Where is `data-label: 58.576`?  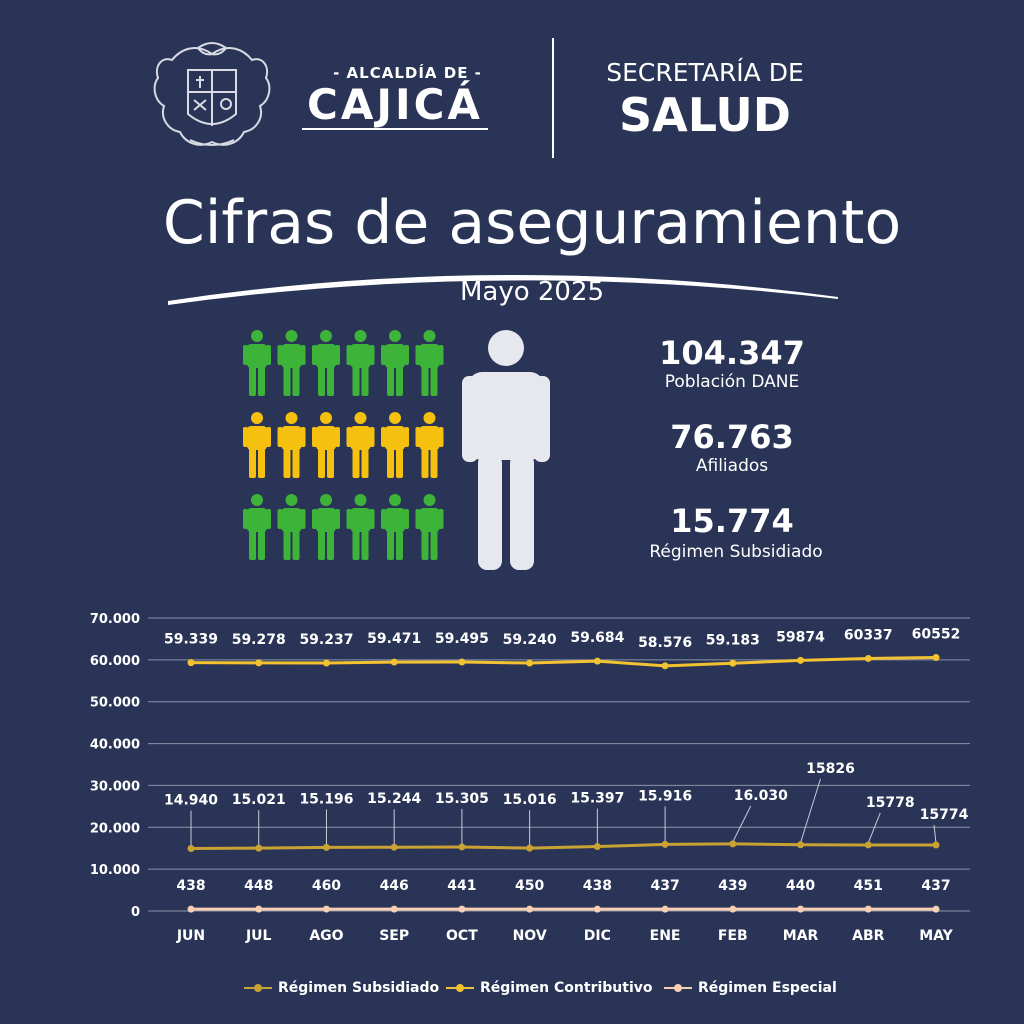 data-label: 58.576 is located at coordinates (665, 643).